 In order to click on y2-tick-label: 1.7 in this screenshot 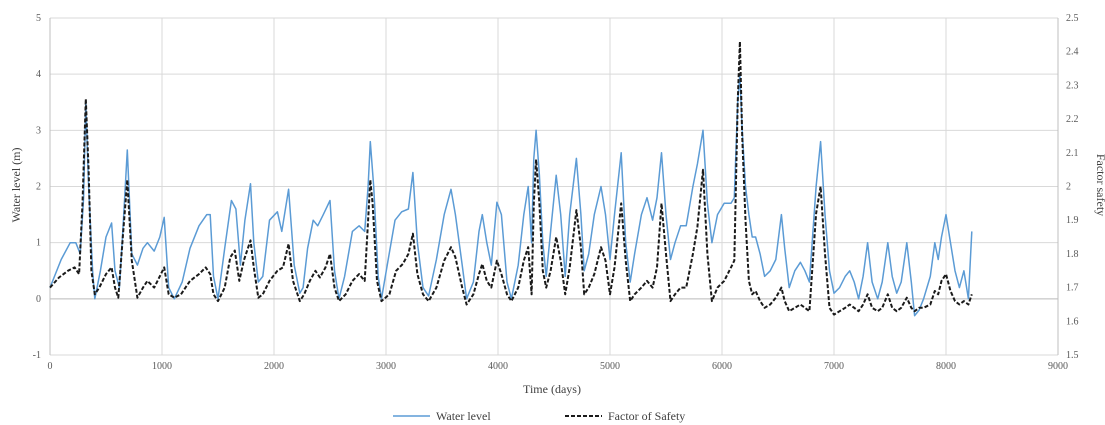, I will do `click(1072, 288)`.